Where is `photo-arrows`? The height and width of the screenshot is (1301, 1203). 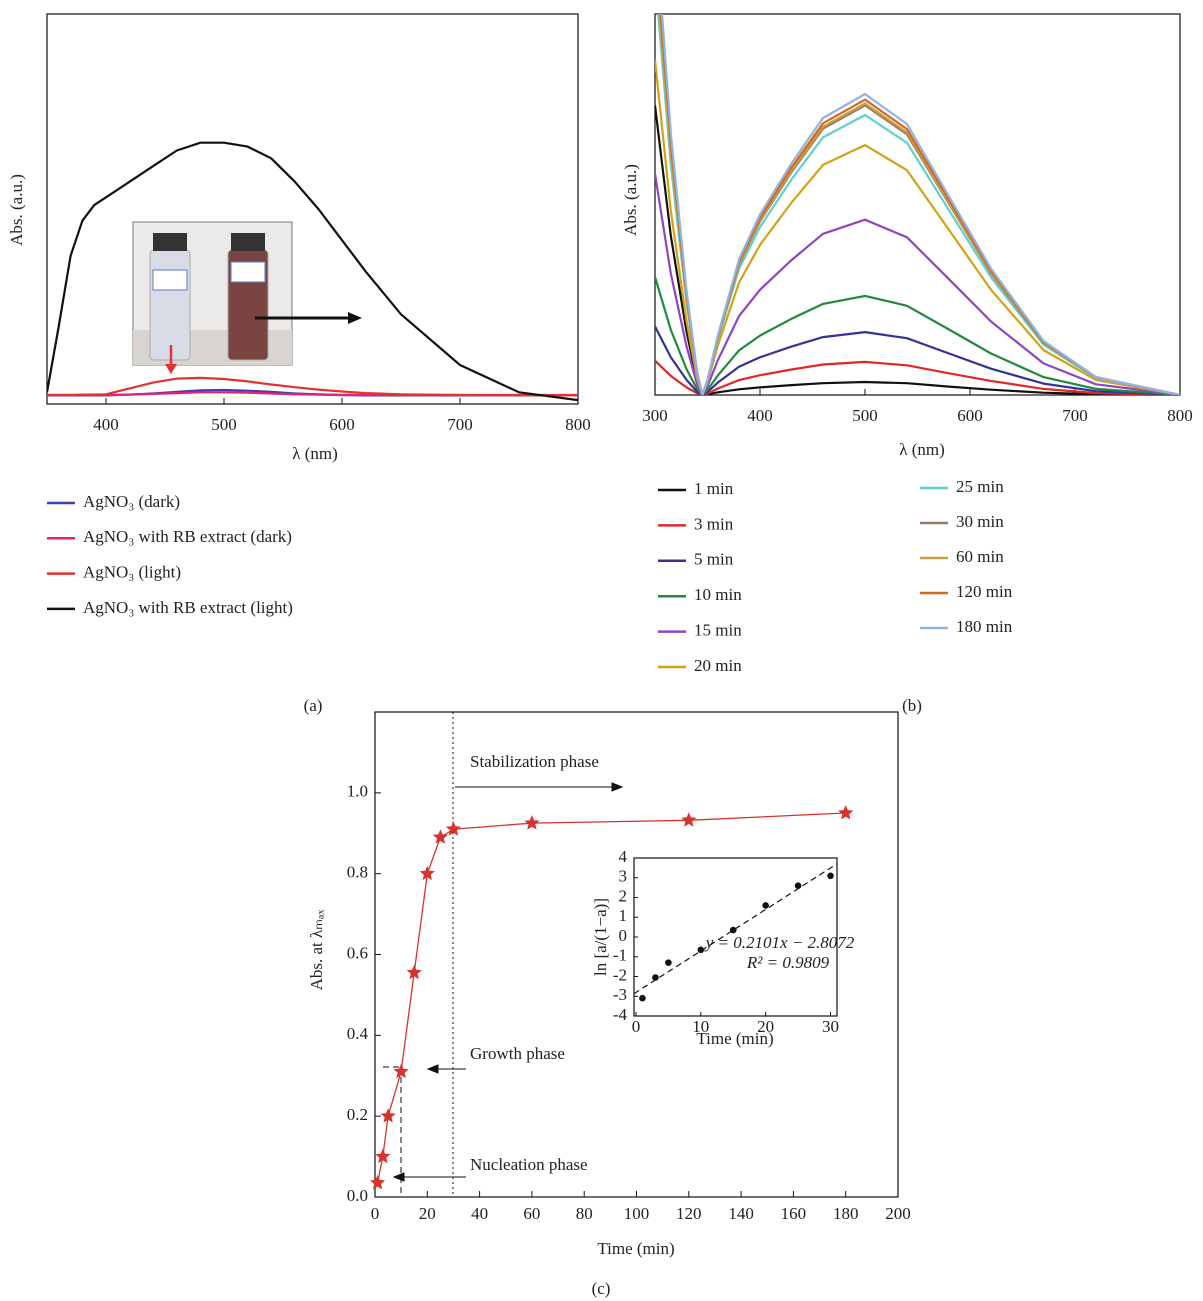
photo-arrows is located at coordinates (263, 343).